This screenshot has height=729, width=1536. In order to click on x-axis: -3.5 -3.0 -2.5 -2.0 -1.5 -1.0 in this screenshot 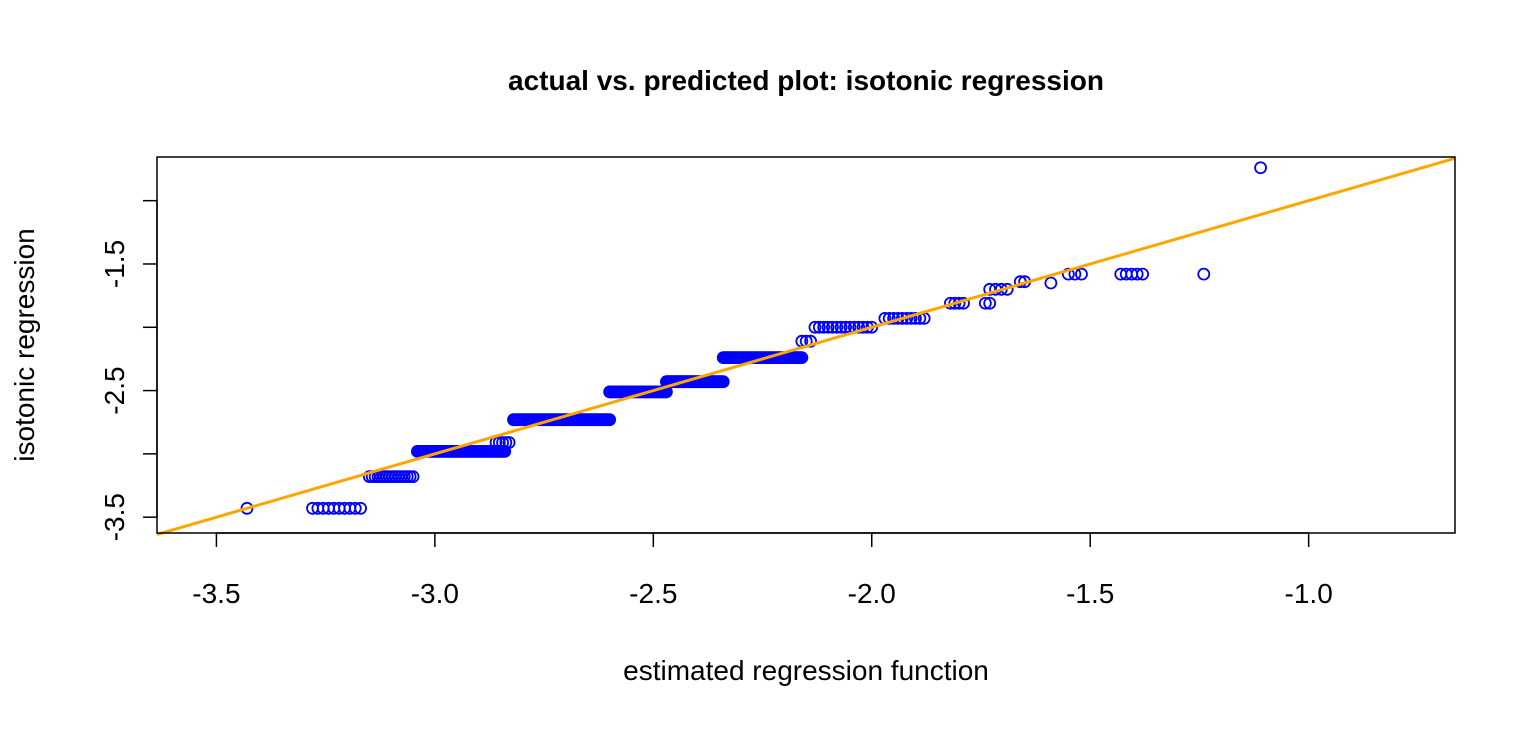, I will do `click(762, 570)`.